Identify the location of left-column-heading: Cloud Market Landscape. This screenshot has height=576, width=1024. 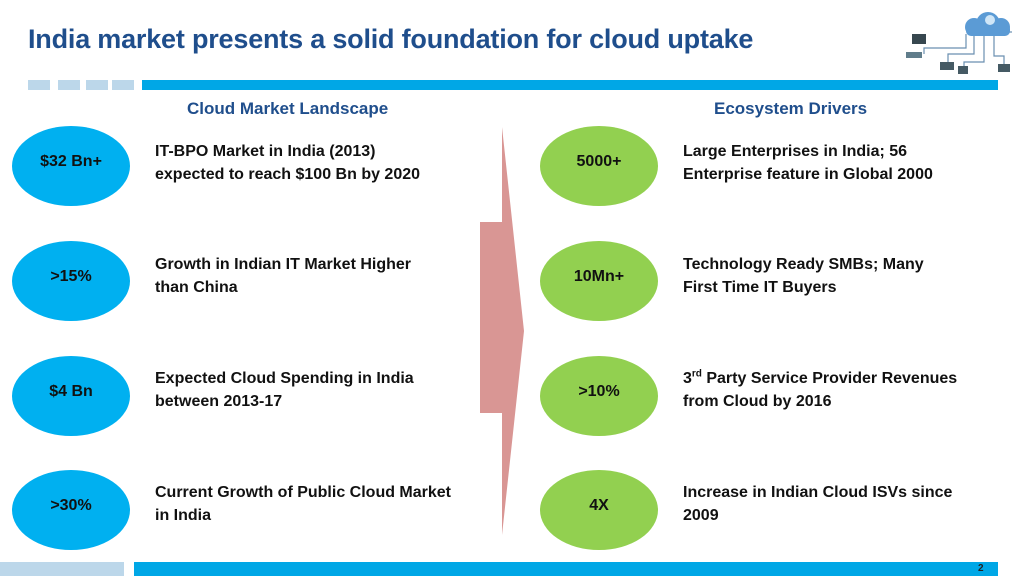
(288, 108).